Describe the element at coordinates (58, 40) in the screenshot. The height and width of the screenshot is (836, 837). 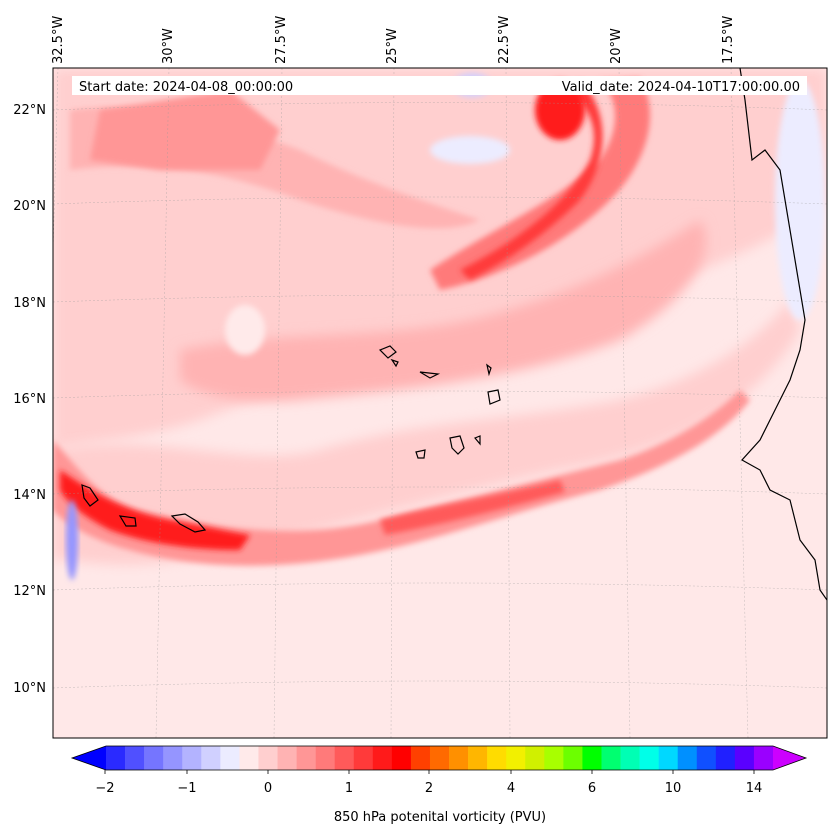
I see `longitude-label: 32.5°W` at that location.